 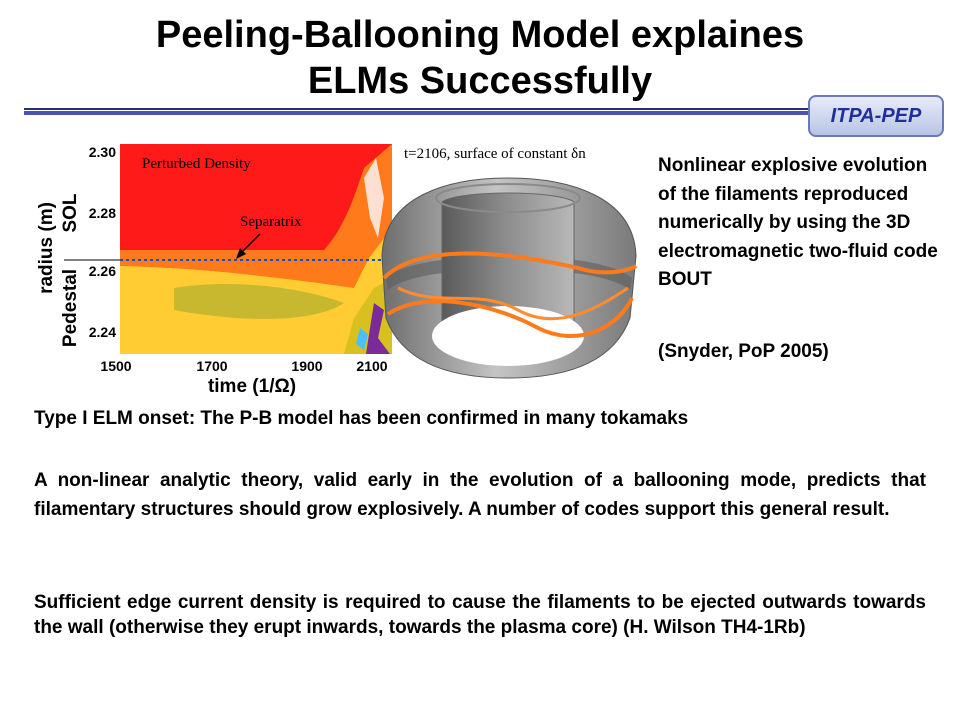 I want to click on ytick-230: 2.30, so click(x=102, y=152).